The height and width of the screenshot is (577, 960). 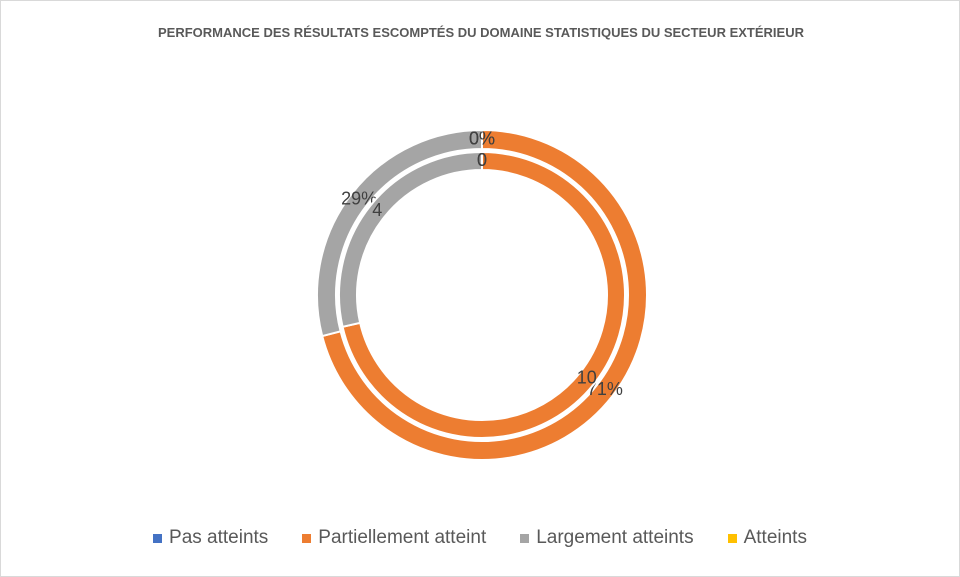 What do you see at coordinates (359, 198) in the screenshot?
I see `data-label: 29%` at bounding box center [359, 198].